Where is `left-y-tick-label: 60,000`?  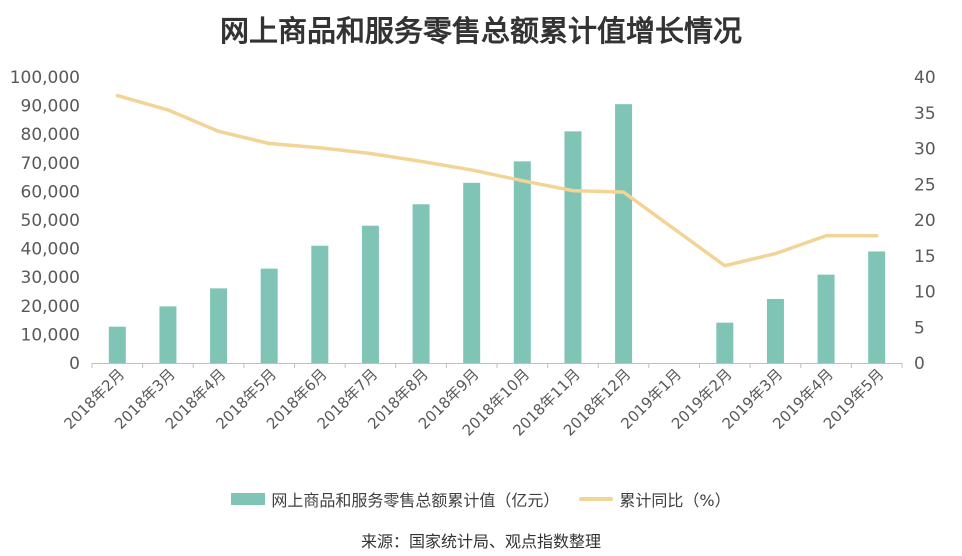 left-y-tick-label: 60,000 is located at coordinates (50, 192).